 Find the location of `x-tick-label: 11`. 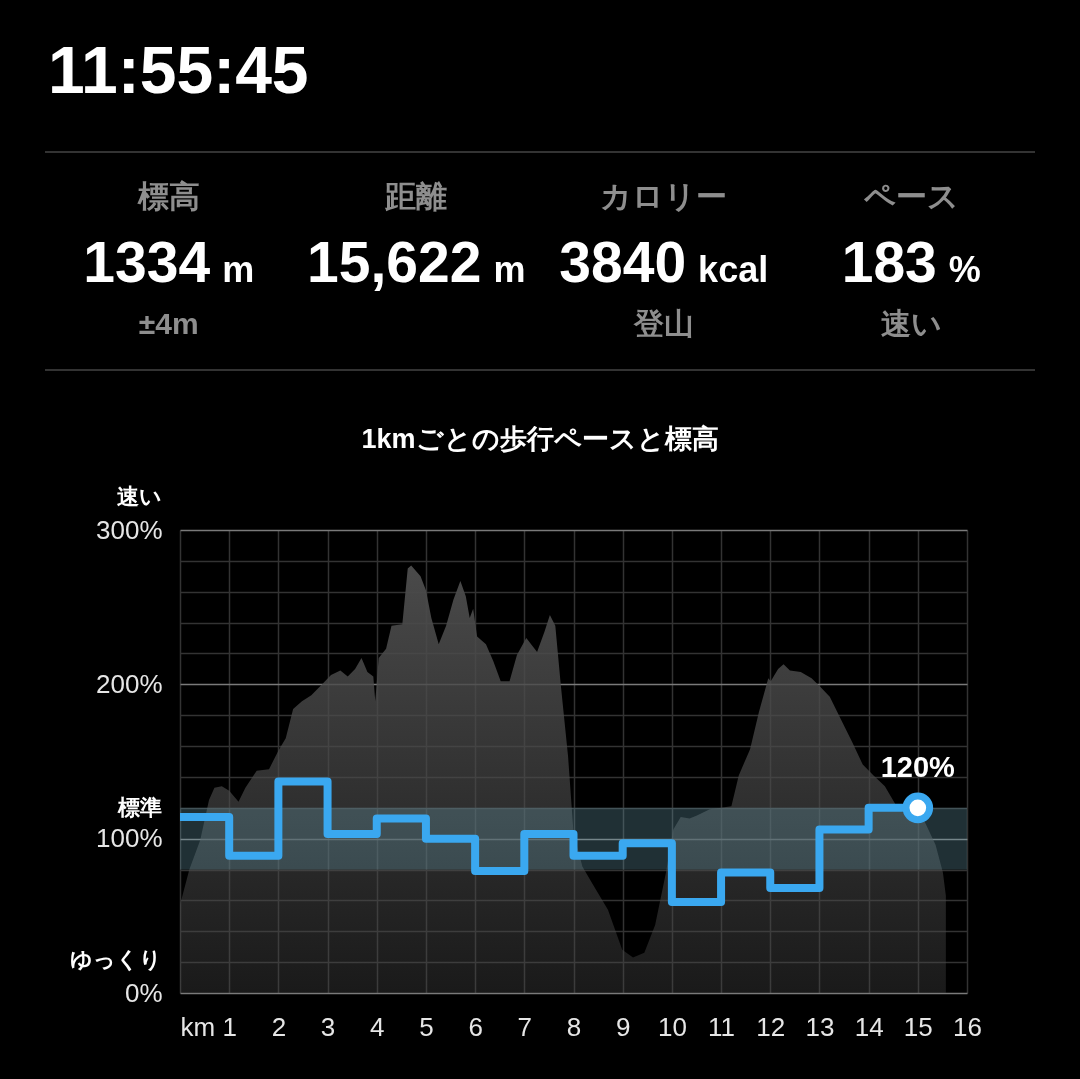

x-tick-label: 11 is located at coordinates (722, 1026).